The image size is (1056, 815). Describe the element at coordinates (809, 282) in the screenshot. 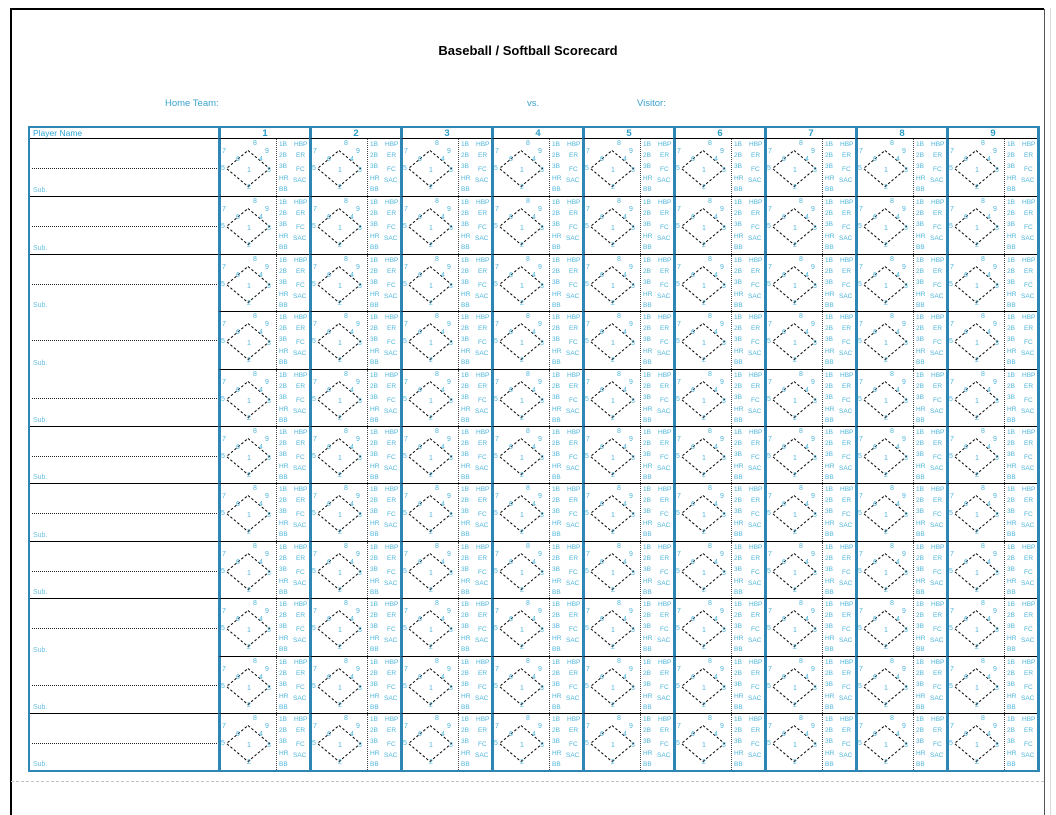

I see `scoring-cell-3-7: 8 7 9 6 4 5 3 1 2 1B 2B 3B HR BB HBP ER FC SAC` at that location.